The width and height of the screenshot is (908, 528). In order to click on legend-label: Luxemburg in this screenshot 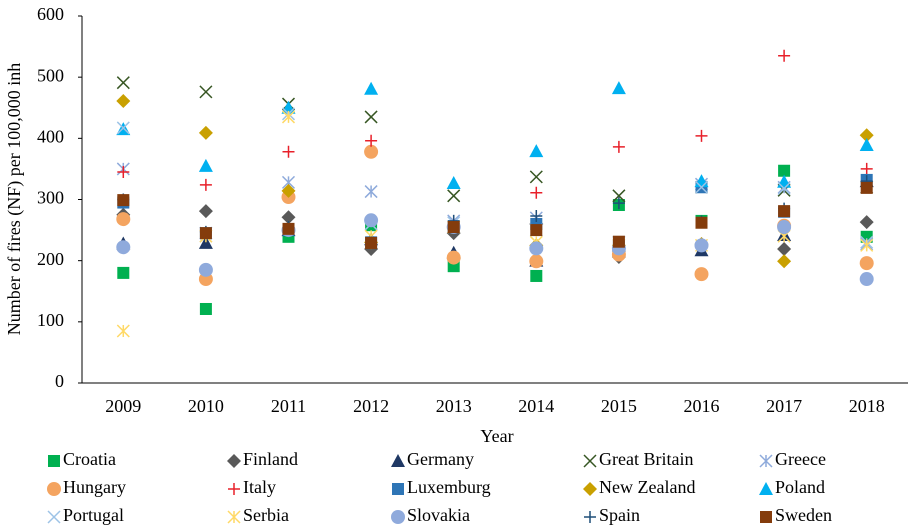, I will do `click(449, 487)`.